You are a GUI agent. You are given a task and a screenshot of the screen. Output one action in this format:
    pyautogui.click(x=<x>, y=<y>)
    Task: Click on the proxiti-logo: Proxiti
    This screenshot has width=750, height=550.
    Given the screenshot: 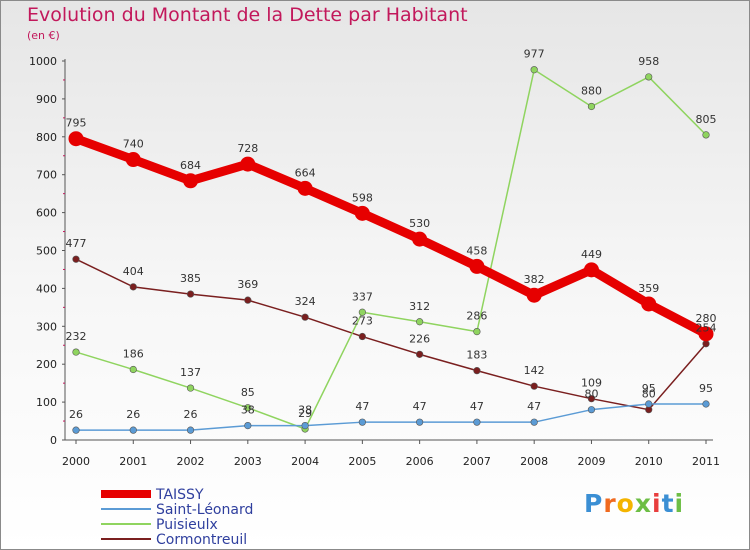 What is the action you would take?
    pyautogui.click(x=634, y=503)
    